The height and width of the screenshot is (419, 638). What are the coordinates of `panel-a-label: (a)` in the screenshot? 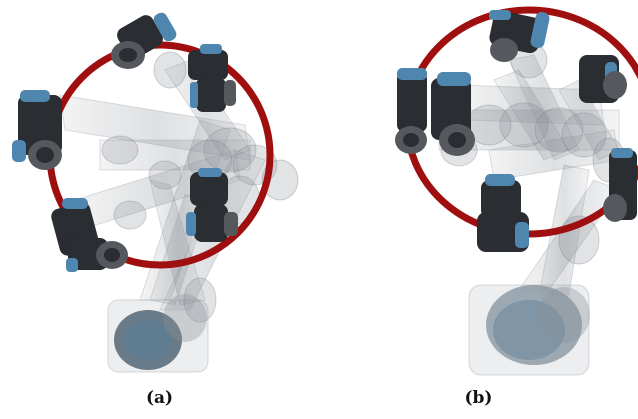 It's located at (159, 398).